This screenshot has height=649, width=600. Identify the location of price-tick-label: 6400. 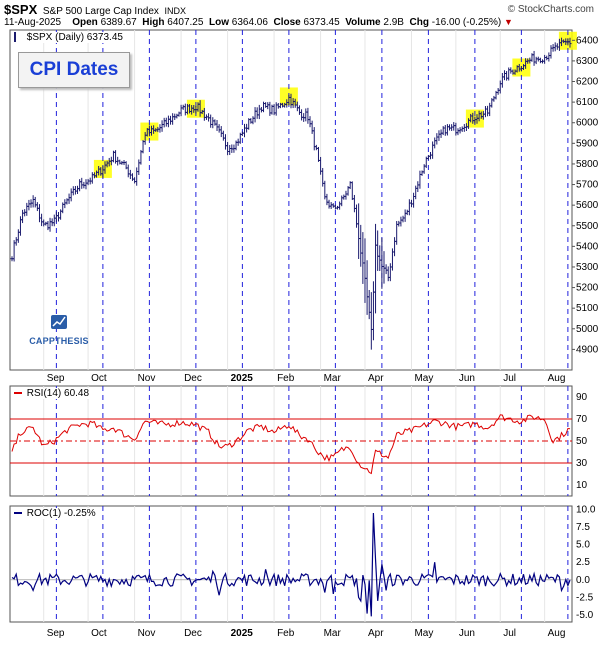
(587, 40).